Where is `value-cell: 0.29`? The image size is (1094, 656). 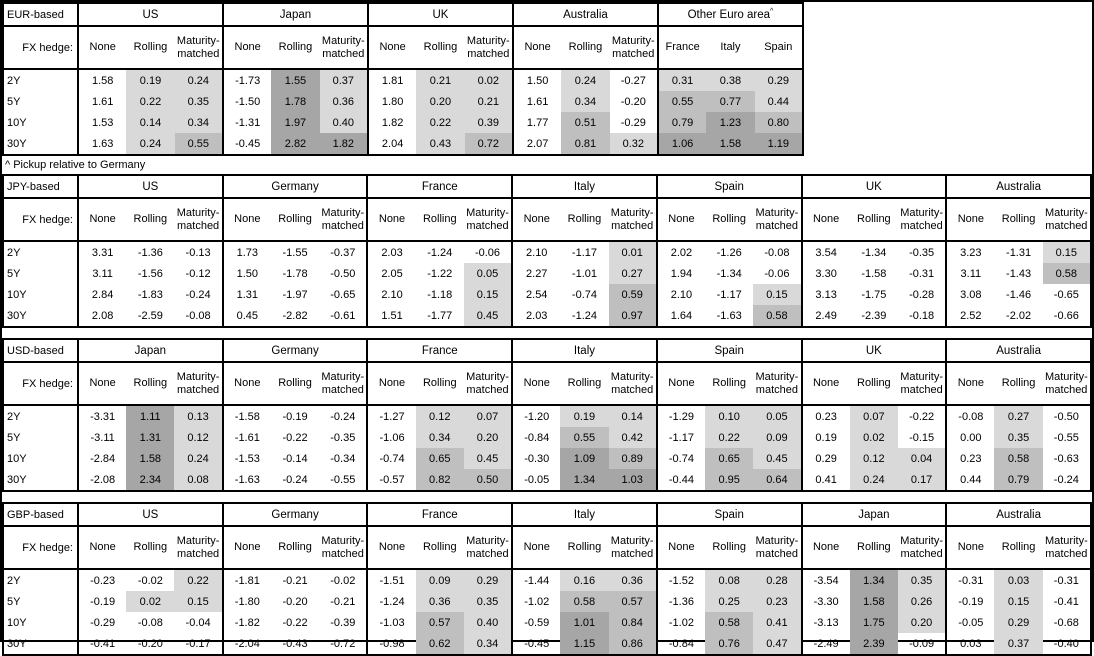
value-cell: 0.29 is located at coordinates (825, 458).